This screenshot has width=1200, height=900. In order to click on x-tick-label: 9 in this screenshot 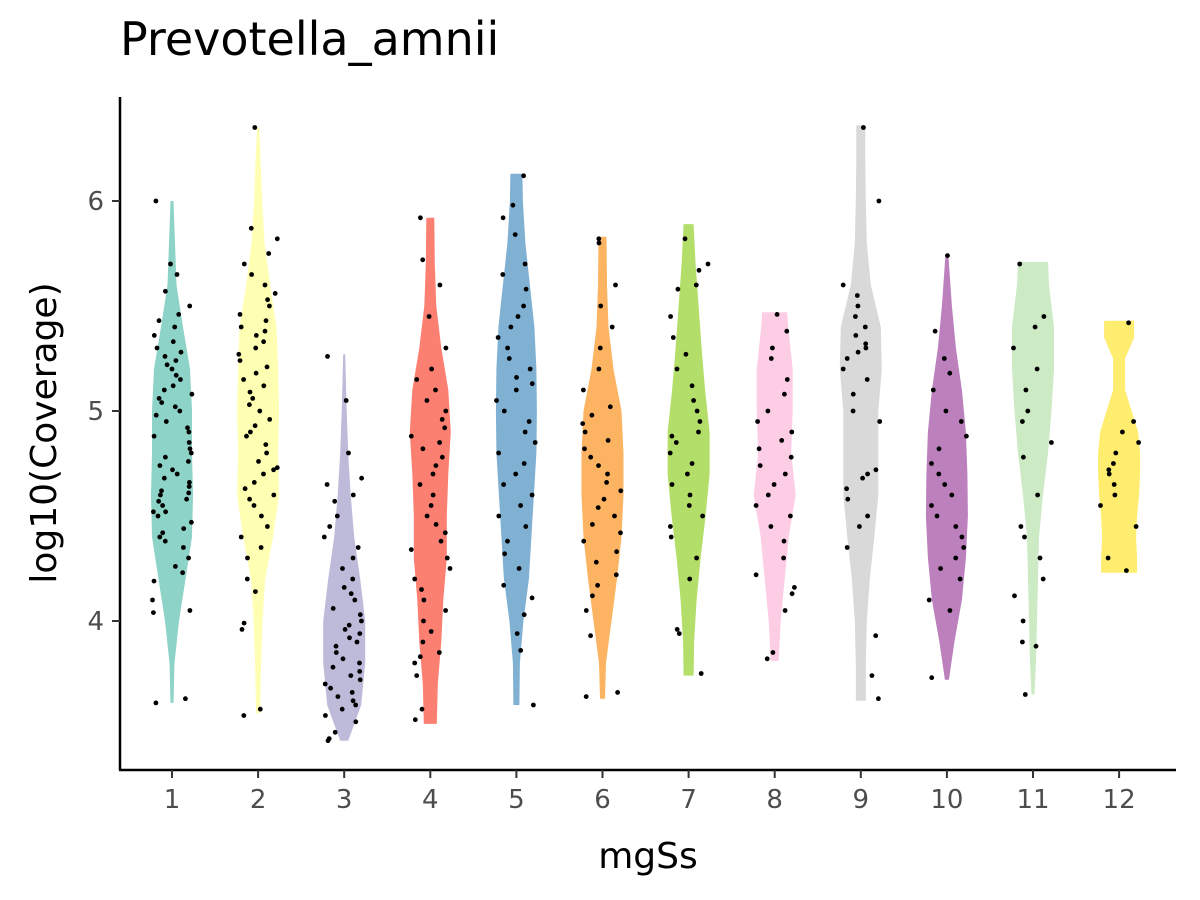, I will do `click(861, 800)`.